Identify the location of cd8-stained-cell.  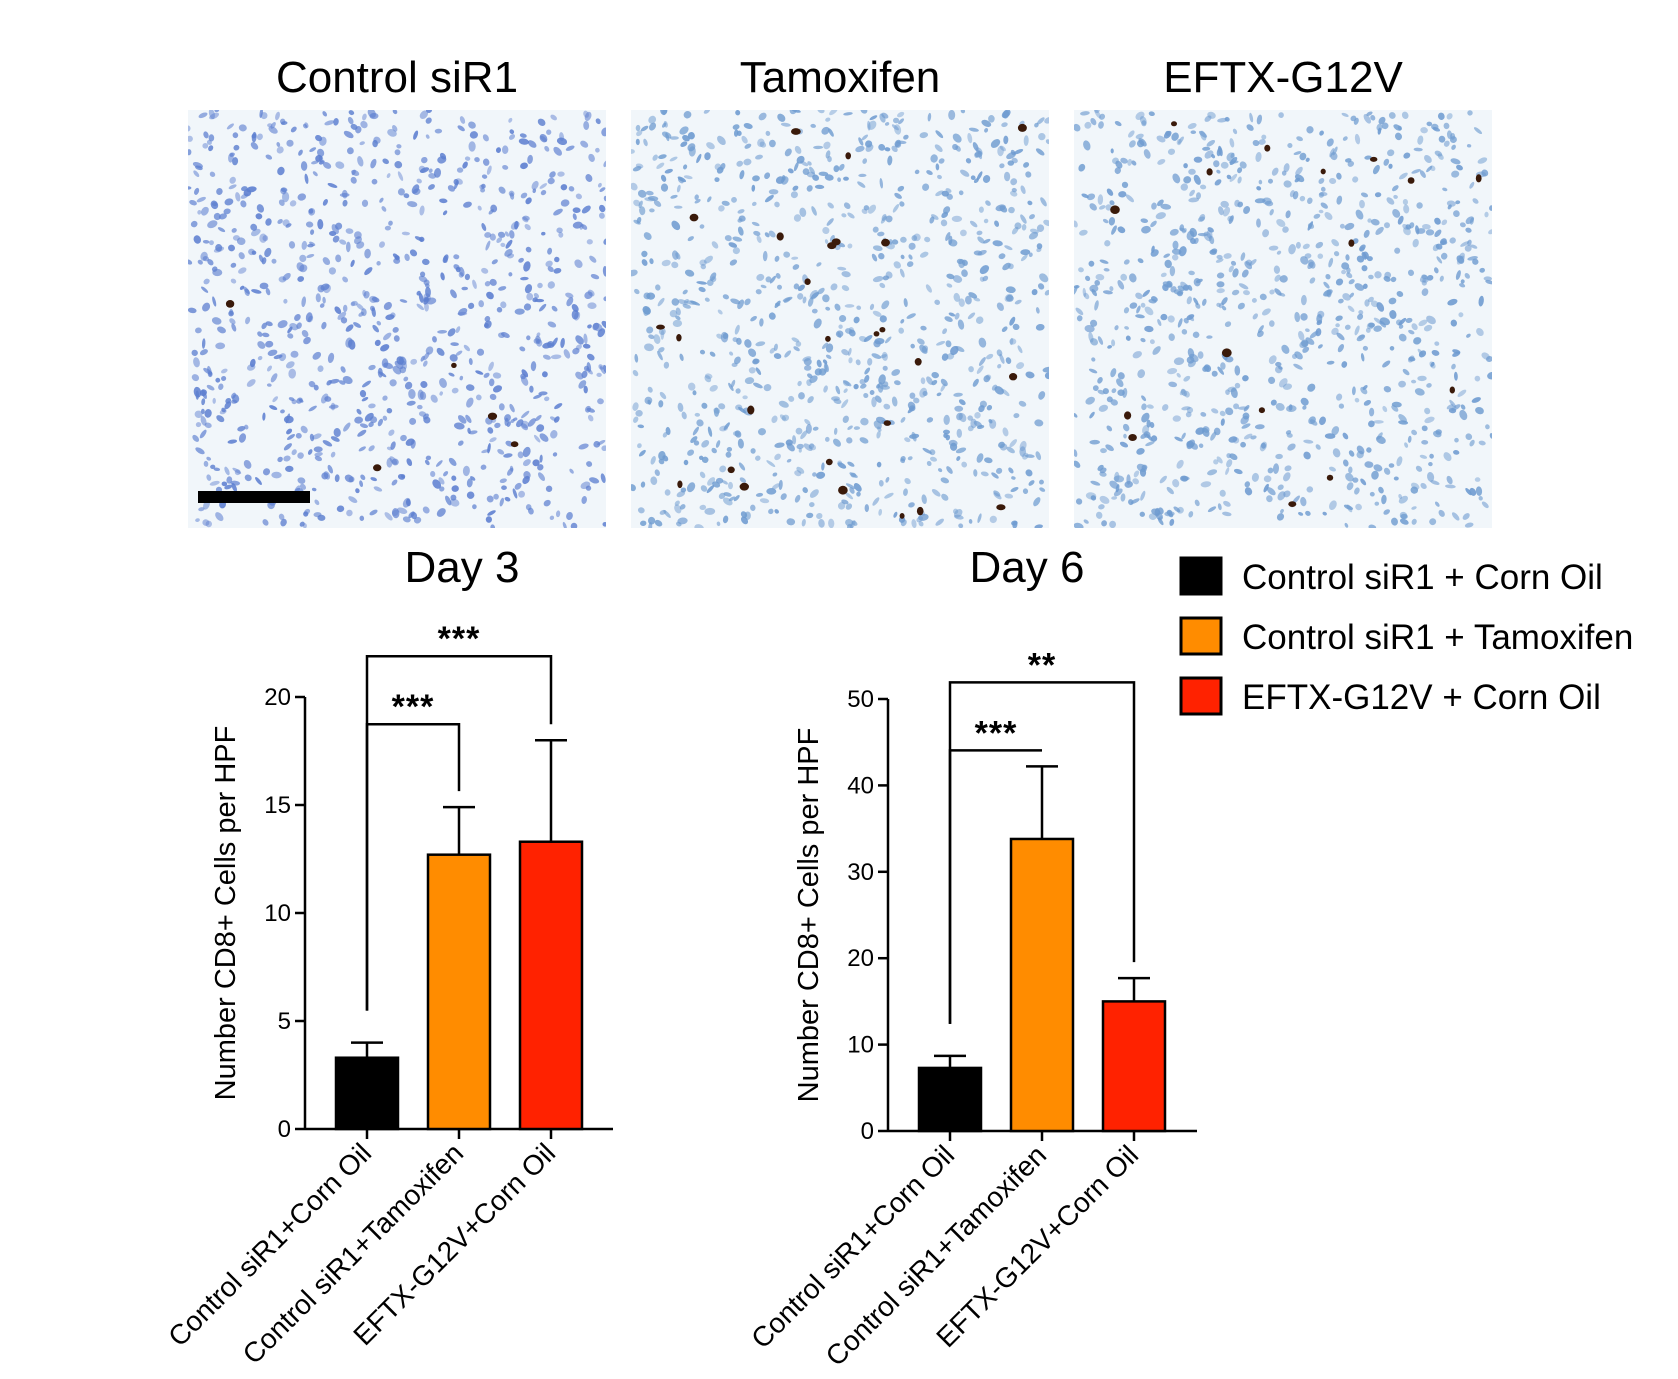
(885, 242).